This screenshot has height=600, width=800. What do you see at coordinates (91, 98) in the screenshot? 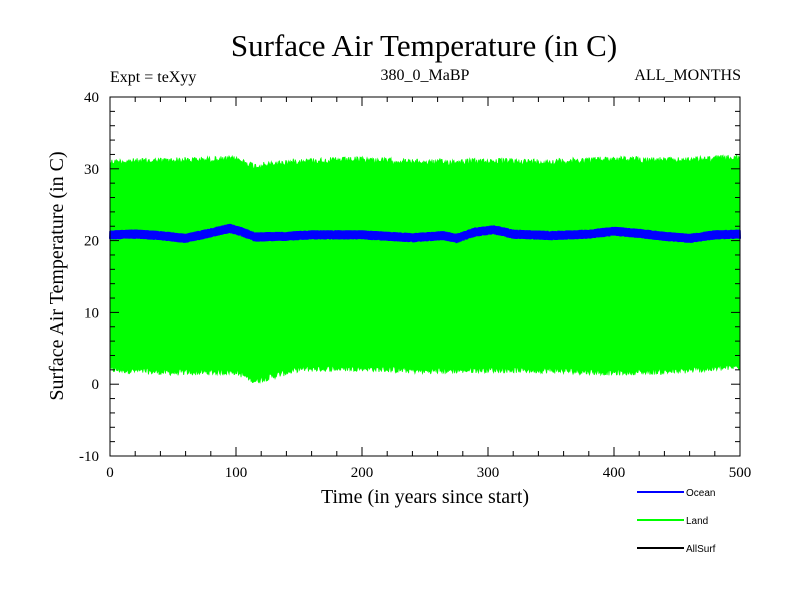
I see `y-tick-label: 40` at bounding box center [91, 98].